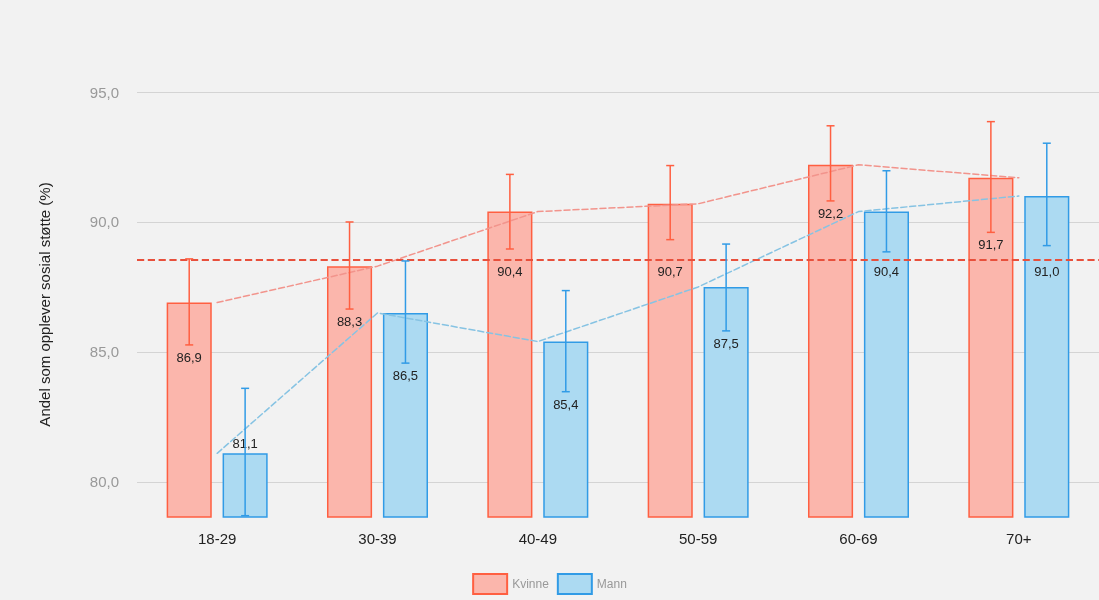 The width and height of the screenshot is (1099, 600). I want to click on y-tick-label: 90,0, so click(104, 222).